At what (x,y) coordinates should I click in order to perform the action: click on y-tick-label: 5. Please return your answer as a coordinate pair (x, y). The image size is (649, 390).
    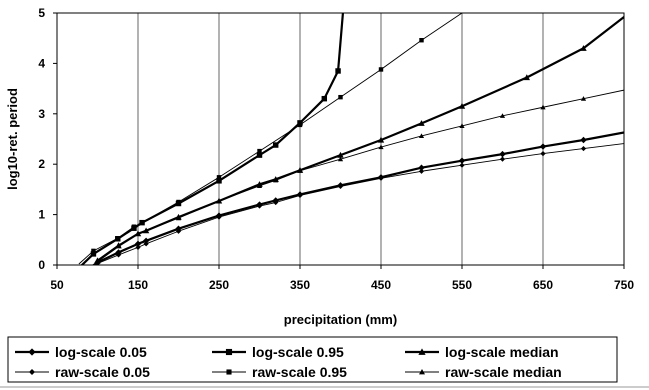
    Looking at the image, I should click on (41, 13).